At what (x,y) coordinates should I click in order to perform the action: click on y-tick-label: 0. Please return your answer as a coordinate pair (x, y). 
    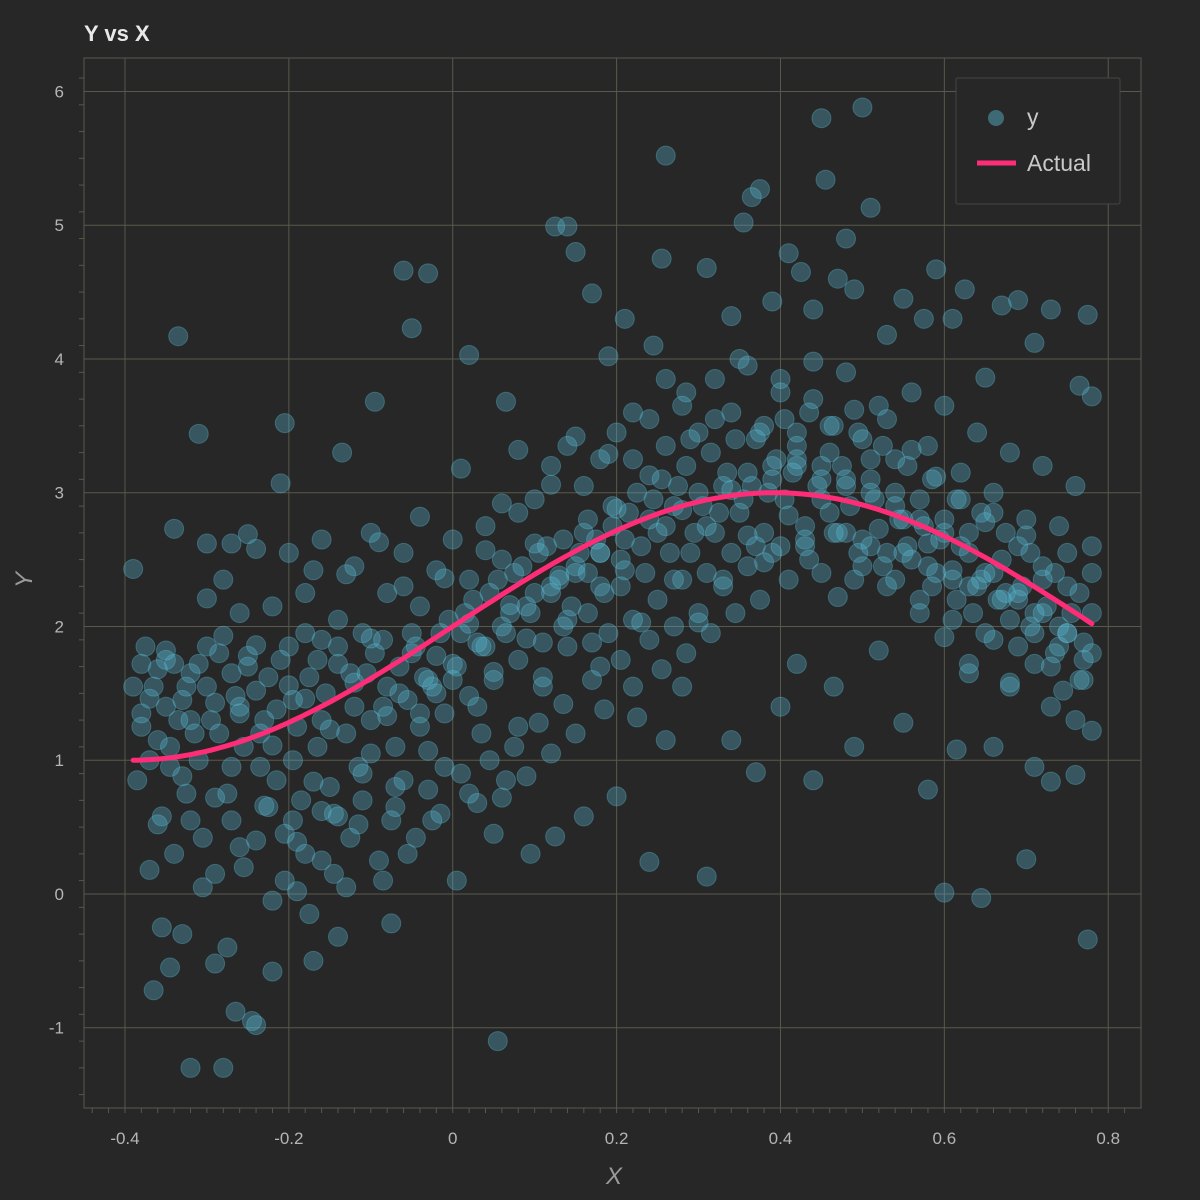
    Looking at the image, I should click on (59, 894).